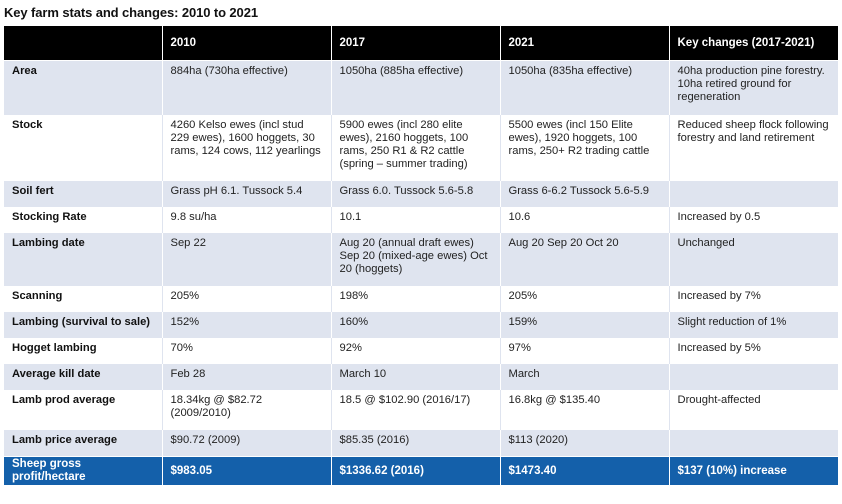 The width and height of the screenshot is (842, 504). Describe the element at coordinates (83, 43) in the screenshot. I see `header-empty` at that location.